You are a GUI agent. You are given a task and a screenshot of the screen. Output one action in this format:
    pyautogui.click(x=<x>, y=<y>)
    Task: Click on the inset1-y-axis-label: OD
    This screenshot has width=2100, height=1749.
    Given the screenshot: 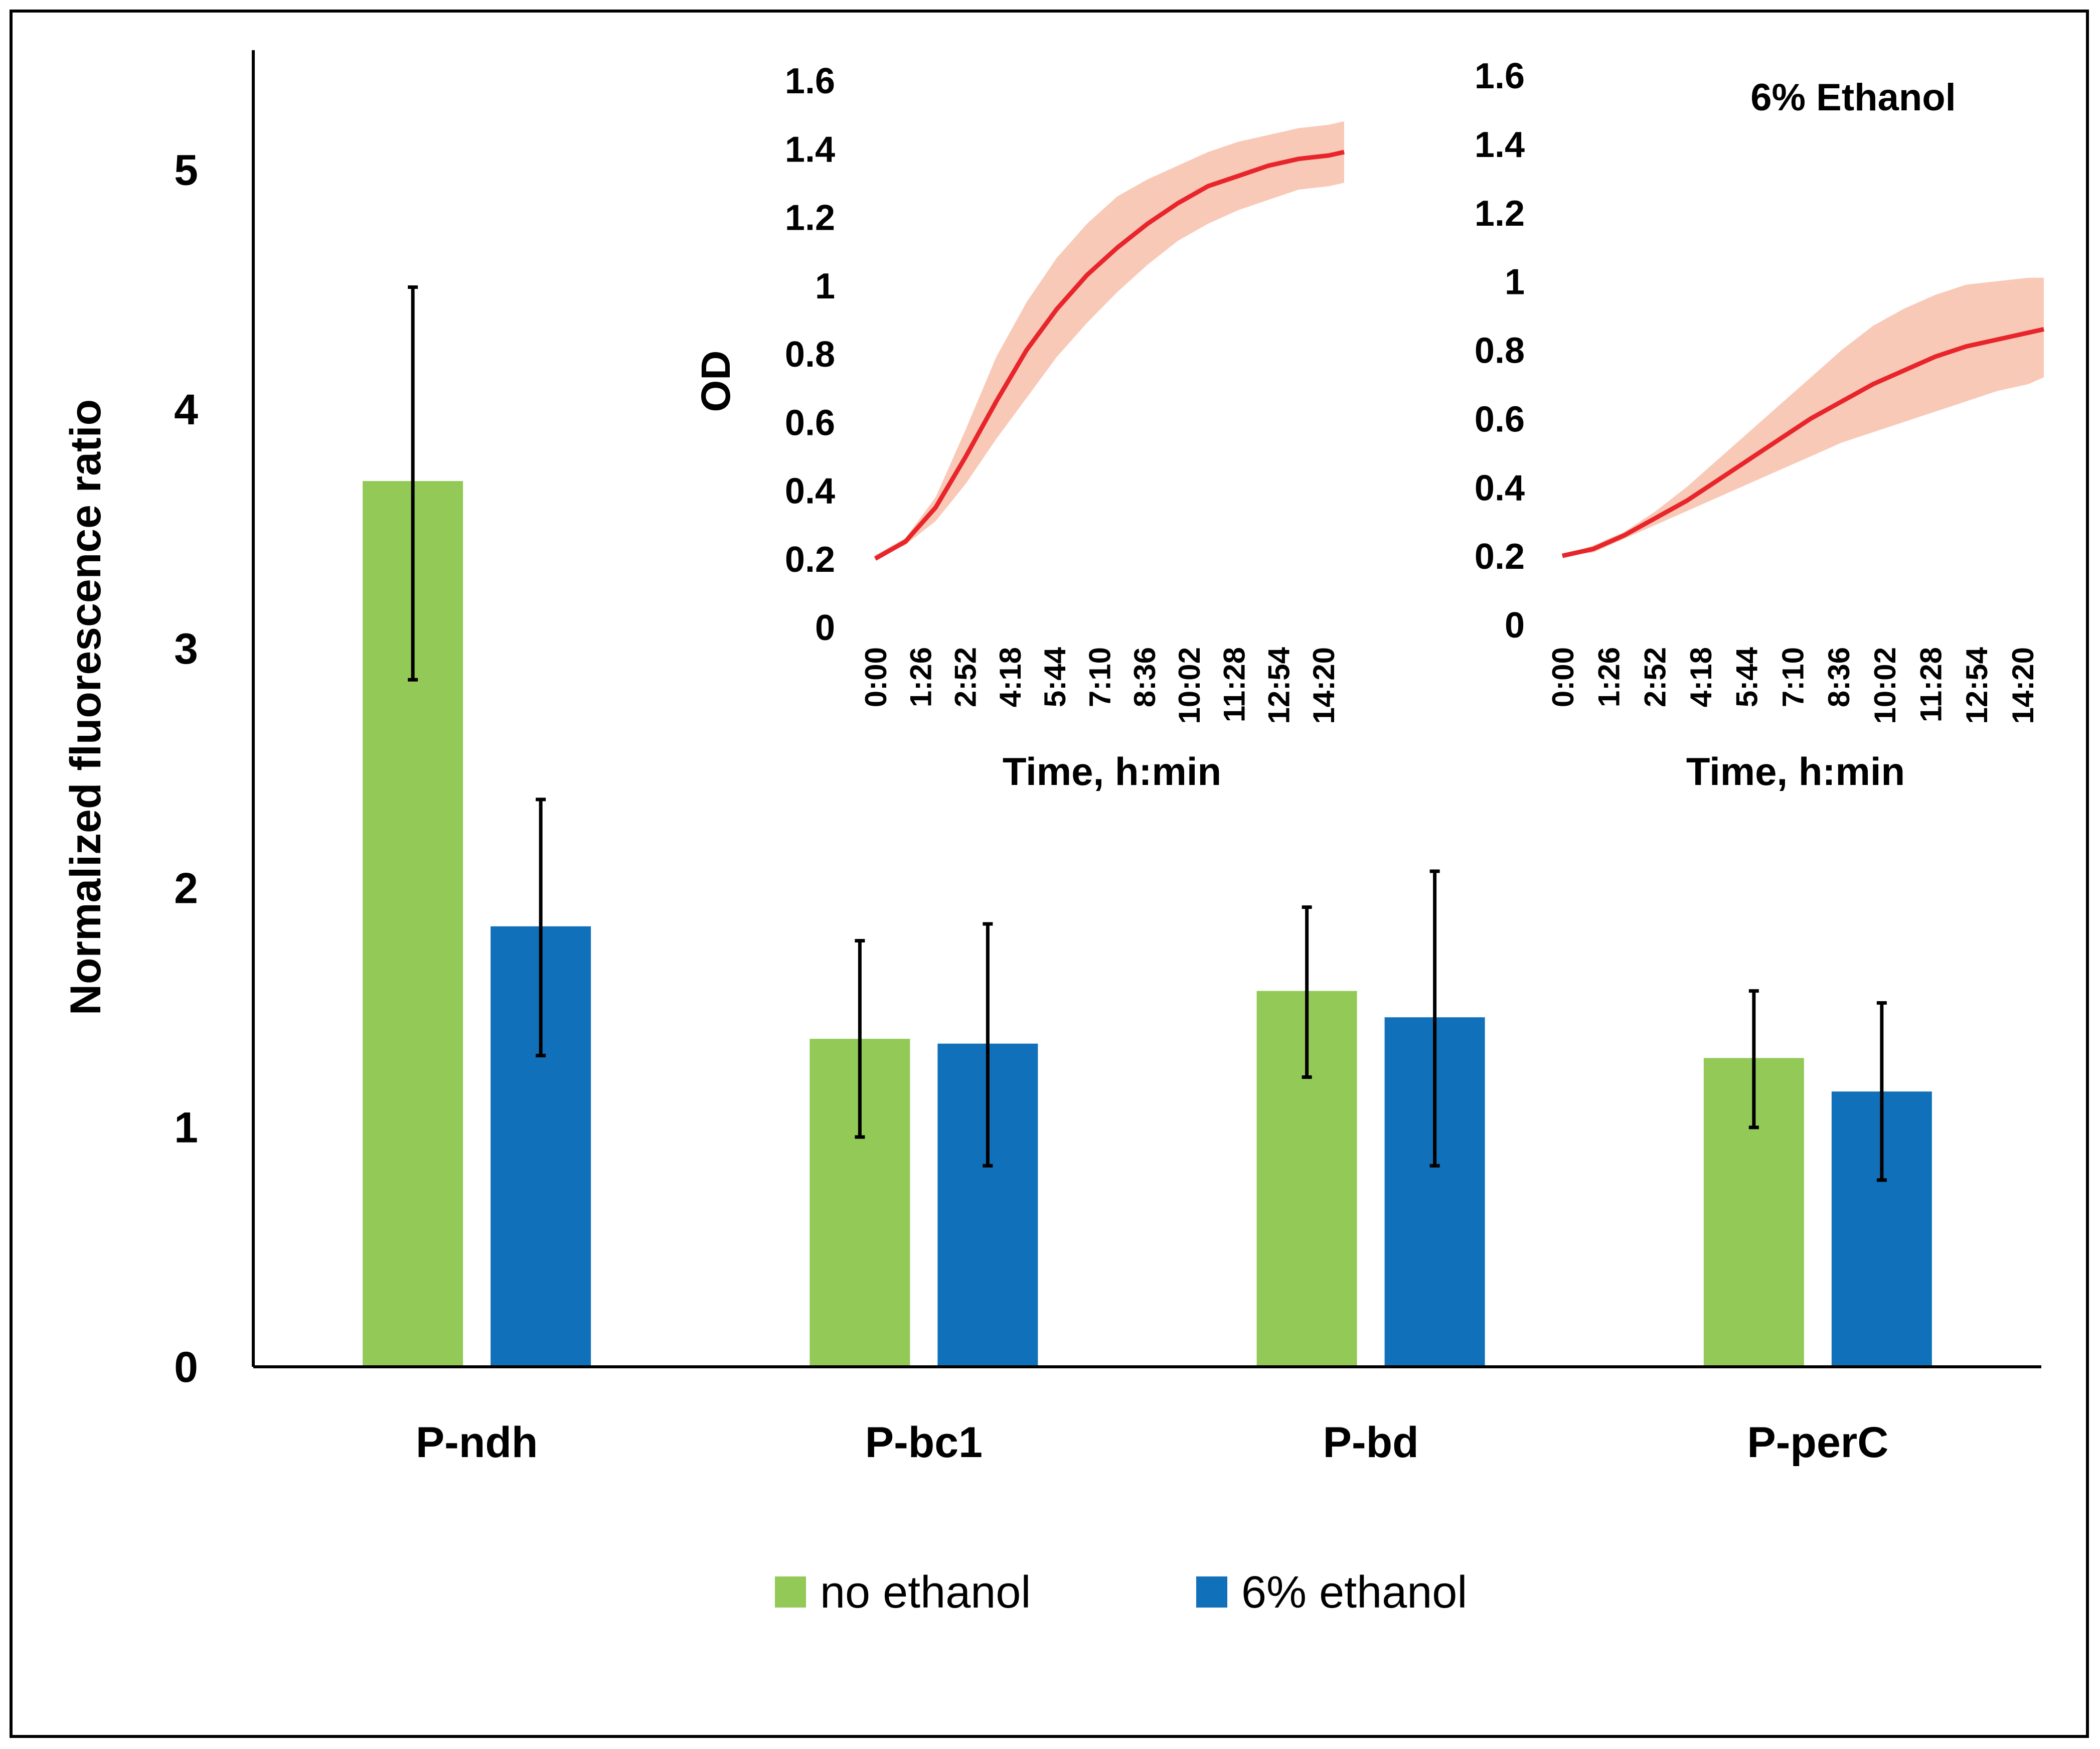 What is the action you would take?
    pyautogui.click(x=716, y=381)
    